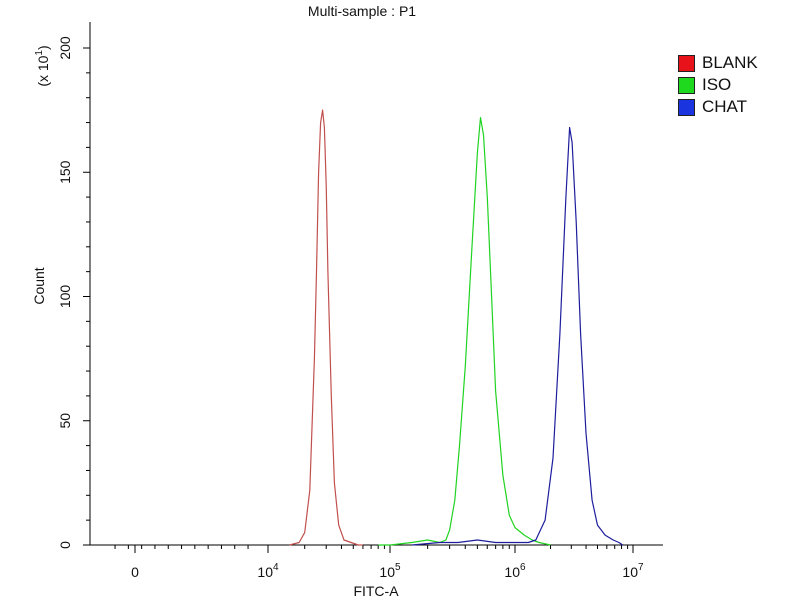 The height and width of the screenshot is (605, 800). I want to click on x-axis-label: FITC-A, so click(376, 591).